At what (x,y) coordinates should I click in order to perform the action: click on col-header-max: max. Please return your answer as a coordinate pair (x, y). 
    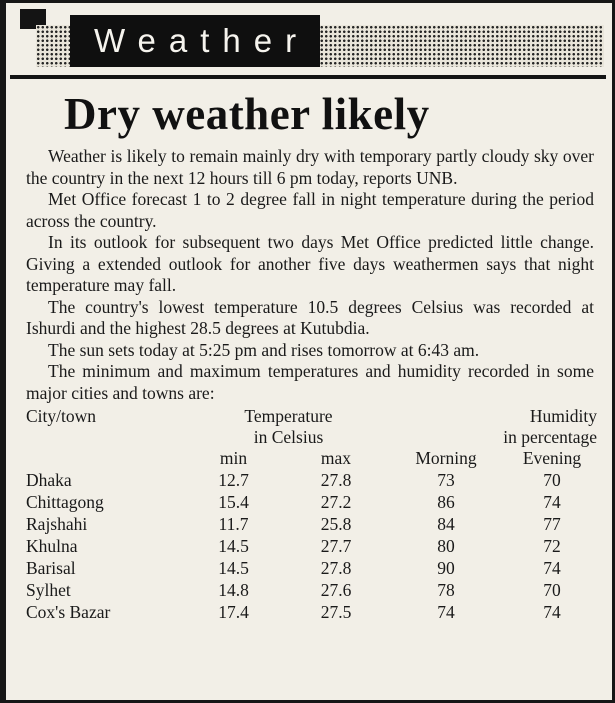
    Looking at the image, I should click on (336, 458).